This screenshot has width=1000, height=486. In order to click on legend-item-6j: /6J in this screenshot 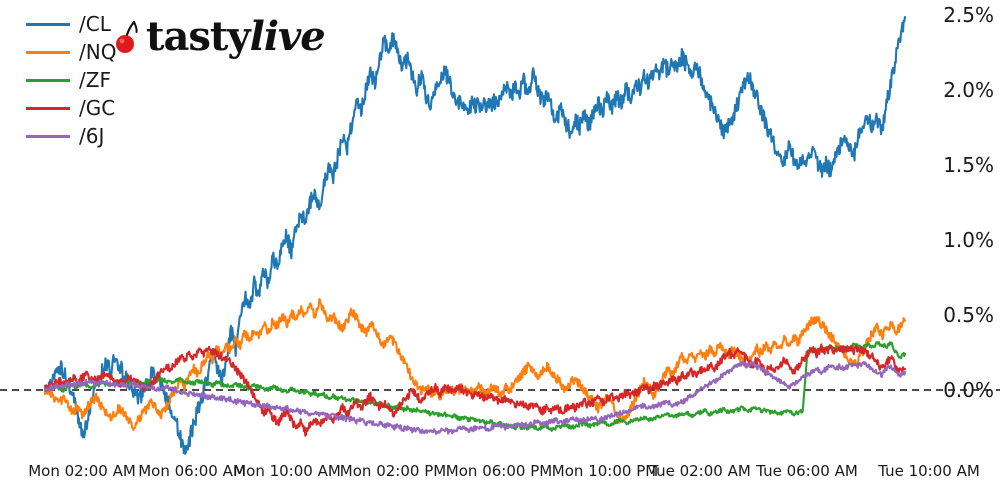, I will do `click(81, 136)`.